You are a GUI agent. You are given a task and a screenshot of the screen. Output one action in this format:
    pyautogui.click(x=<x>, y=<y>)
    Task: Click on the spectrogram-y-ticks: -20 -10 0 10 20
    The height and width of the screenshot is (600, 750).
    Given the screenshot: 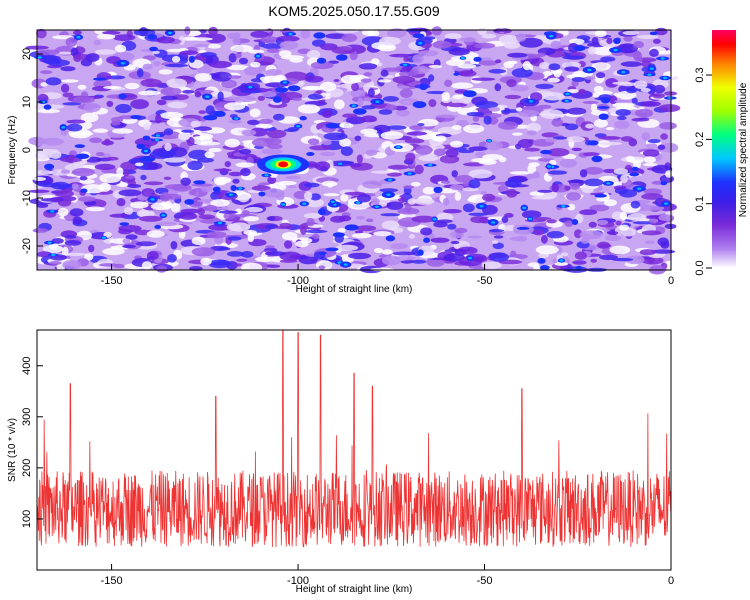 What is the action you would take?
    pyautogui.click(x=32, y=151)
    